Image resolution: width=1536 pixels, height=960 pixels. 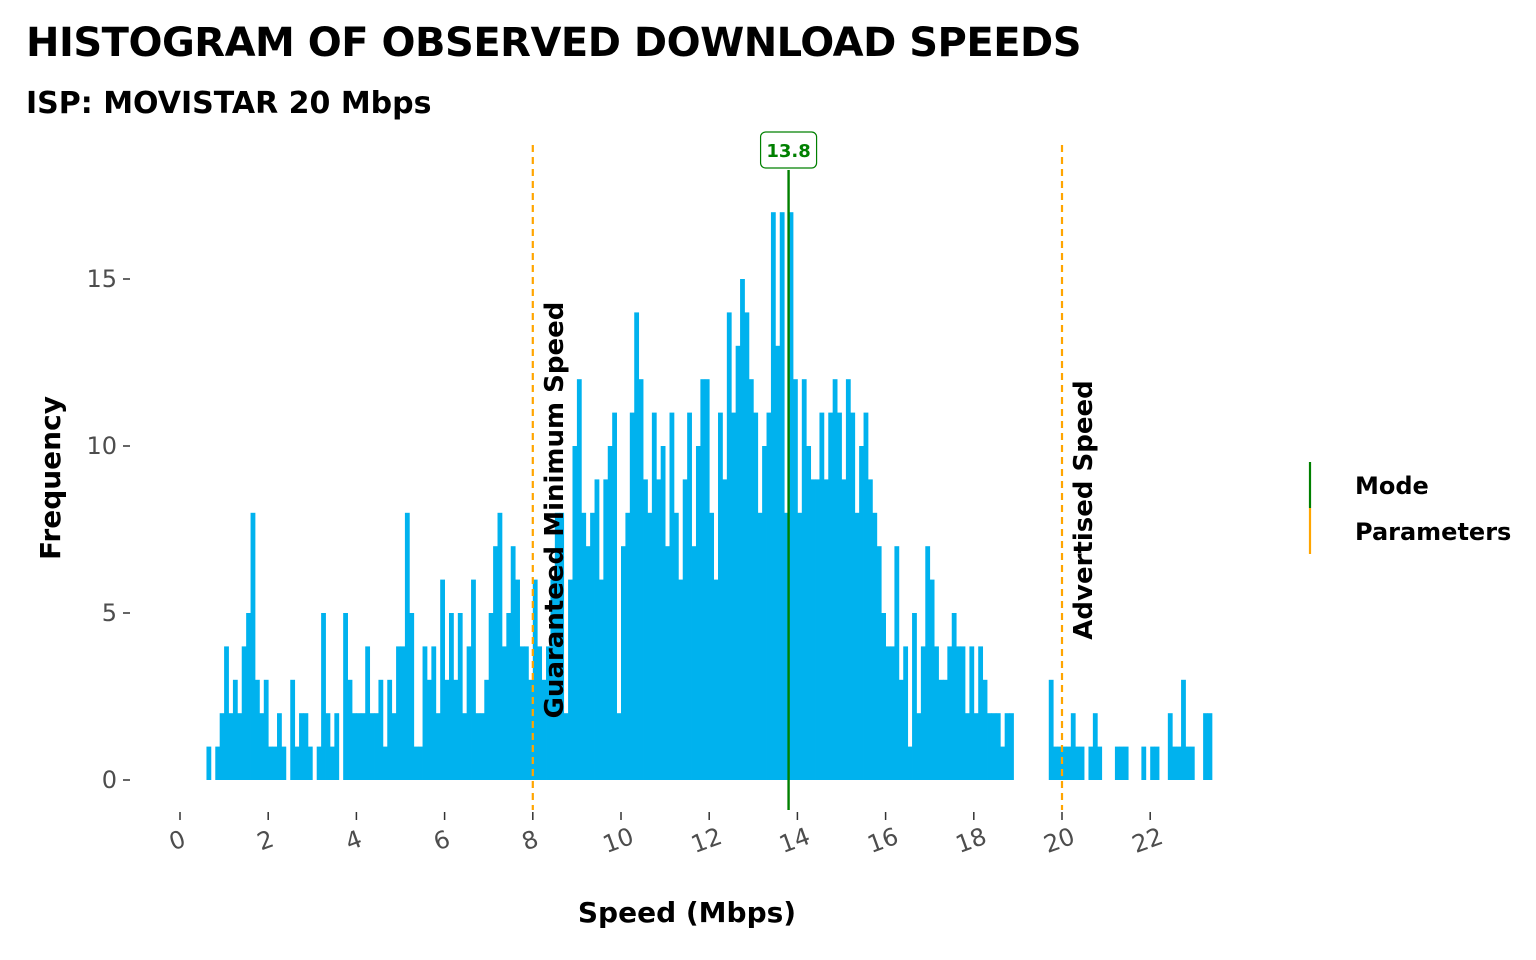 What do you see at coordinates (788, 151) in the screenshot?
I see `mode-label: 13.8` at bounding box center [788, 151].